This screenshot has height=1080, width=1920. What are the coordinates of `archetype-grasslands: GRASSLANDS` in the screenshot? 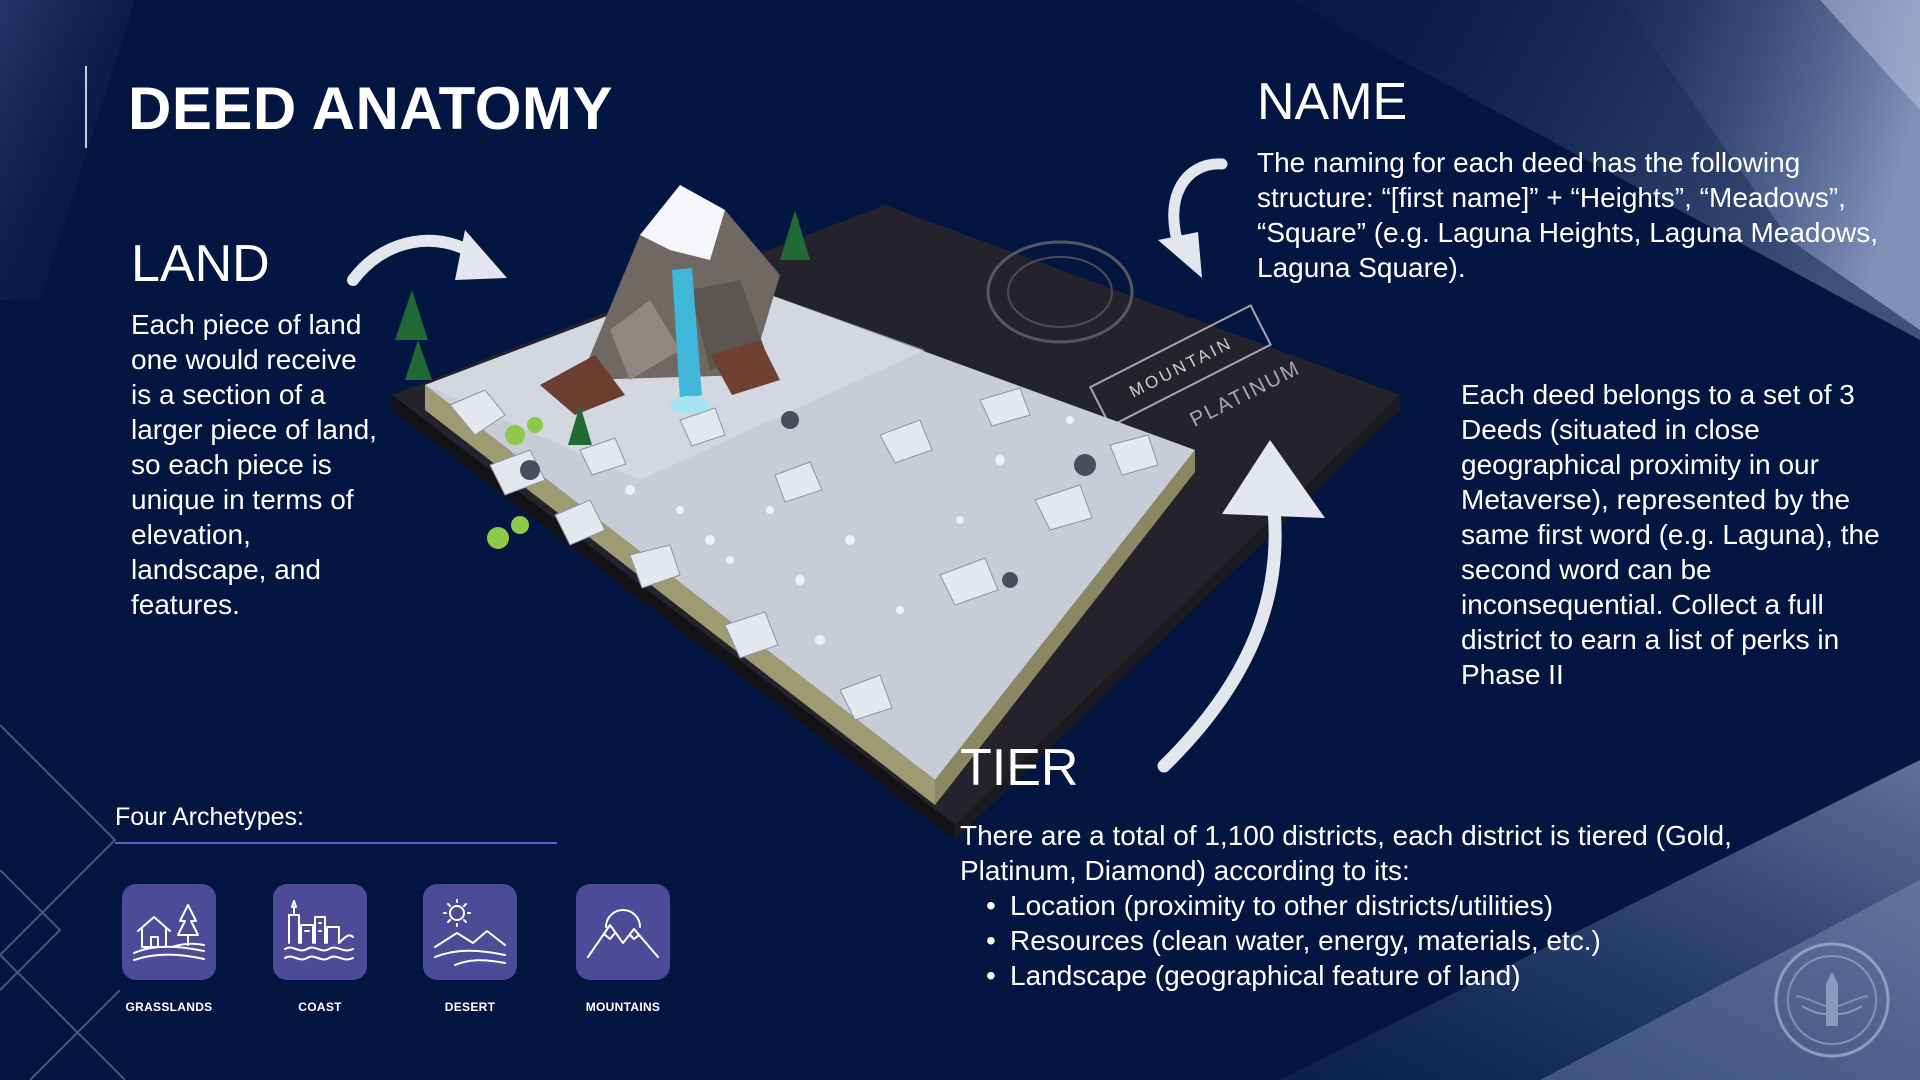 It's located at (169, 949).